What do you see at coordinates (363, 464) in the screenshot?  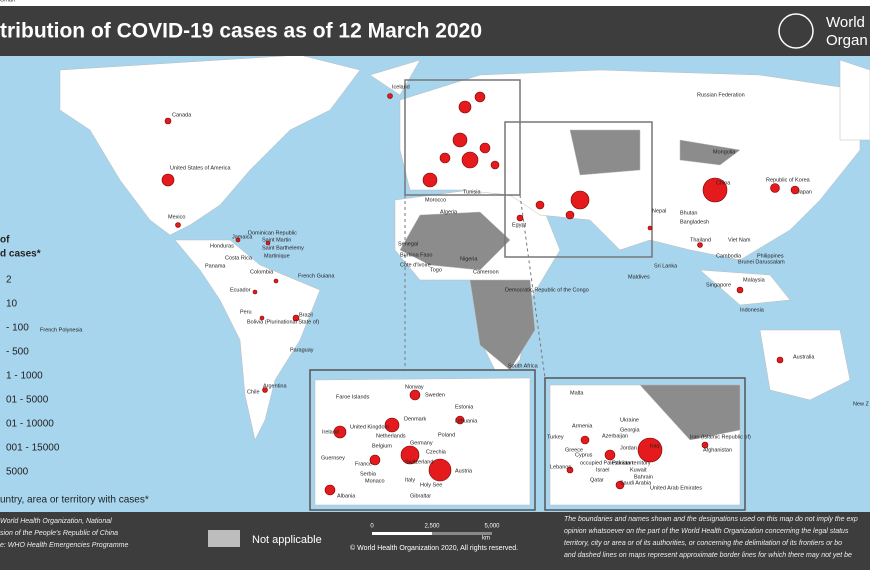 I see `country-label: France` at bounding box center [363, 464].